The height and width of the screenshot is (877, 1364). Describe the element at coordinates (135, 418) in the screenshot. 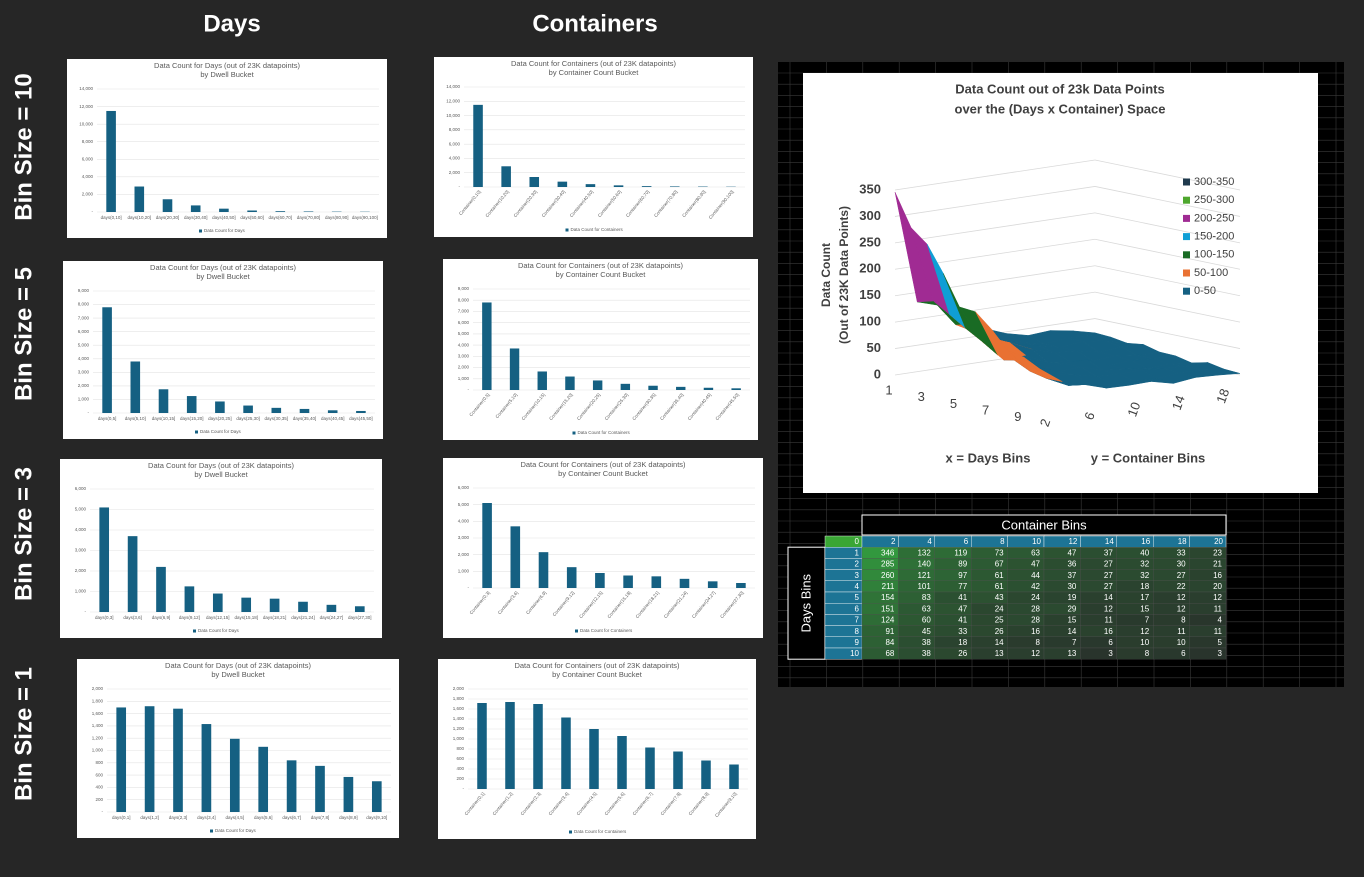

I see `x-tick-label: days(5,10]` at that location.